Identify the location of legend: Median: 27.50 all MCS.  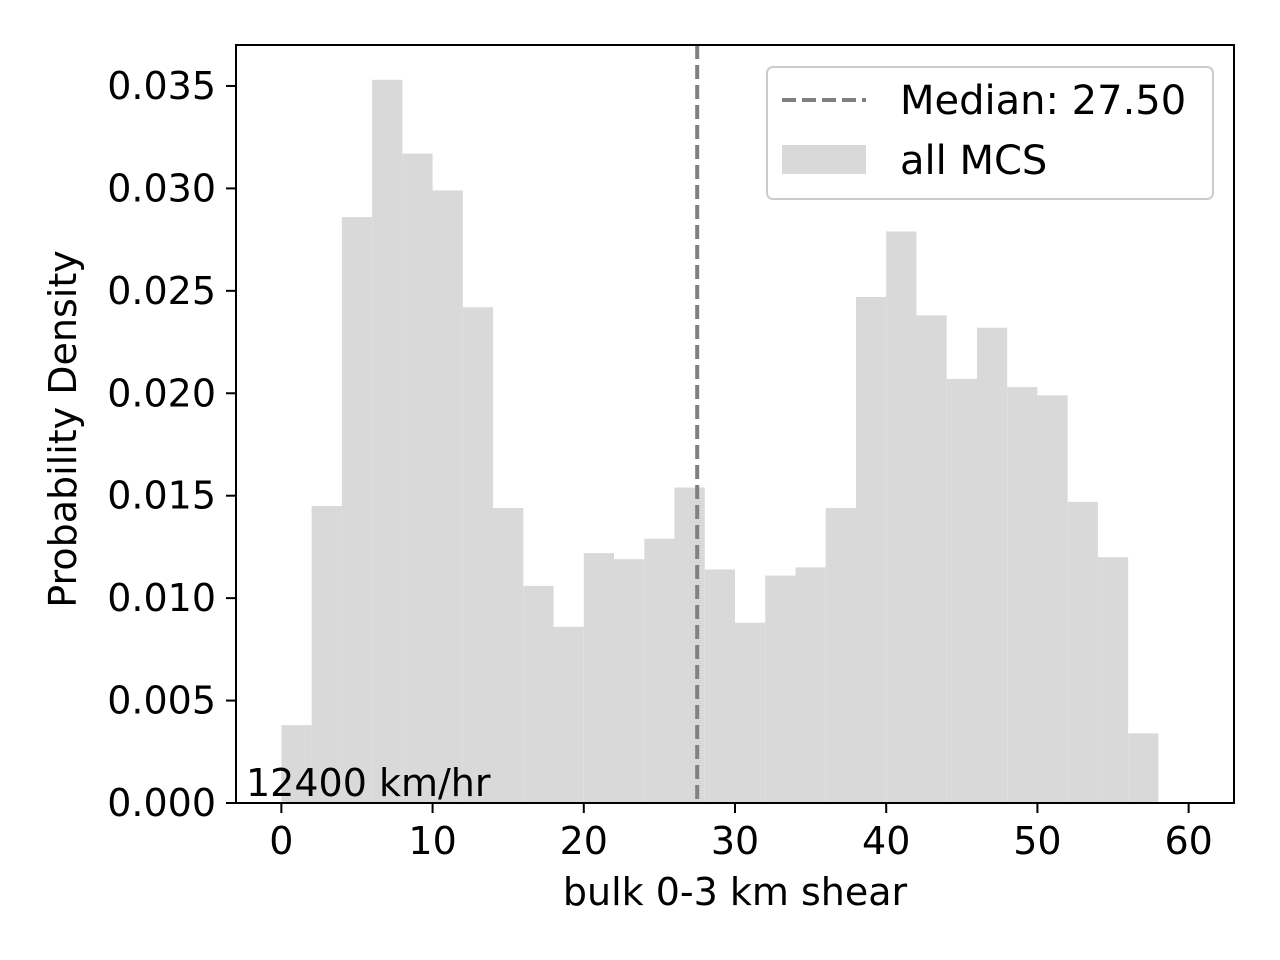
(990, 133).